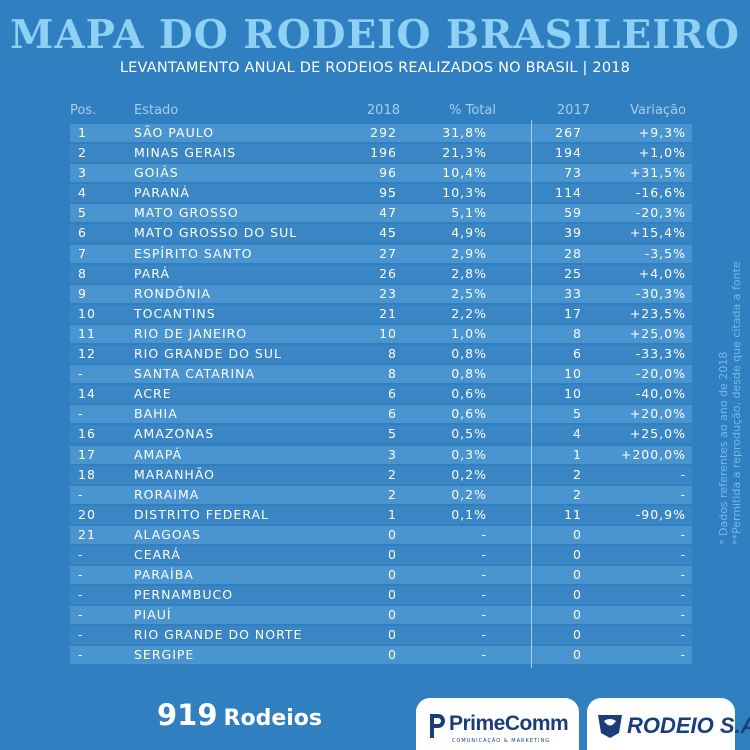 This screenshot has width=750, height=750. Describe the element at coordinates (87, 434) in the screenshot. I see `cell-pos: 16` at that location.